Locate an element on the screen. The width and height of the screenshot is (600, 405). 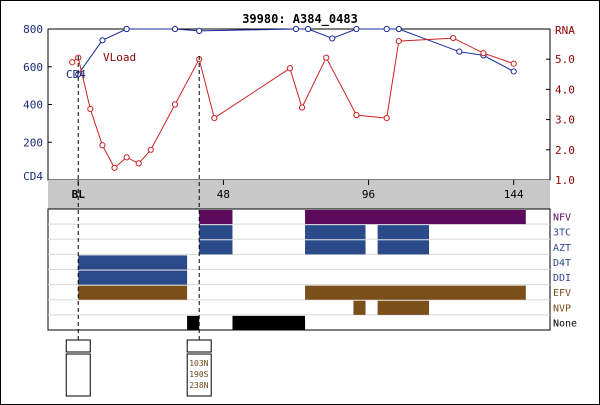
drug-label-nvp: NVP is located at coordinates (562, 308).